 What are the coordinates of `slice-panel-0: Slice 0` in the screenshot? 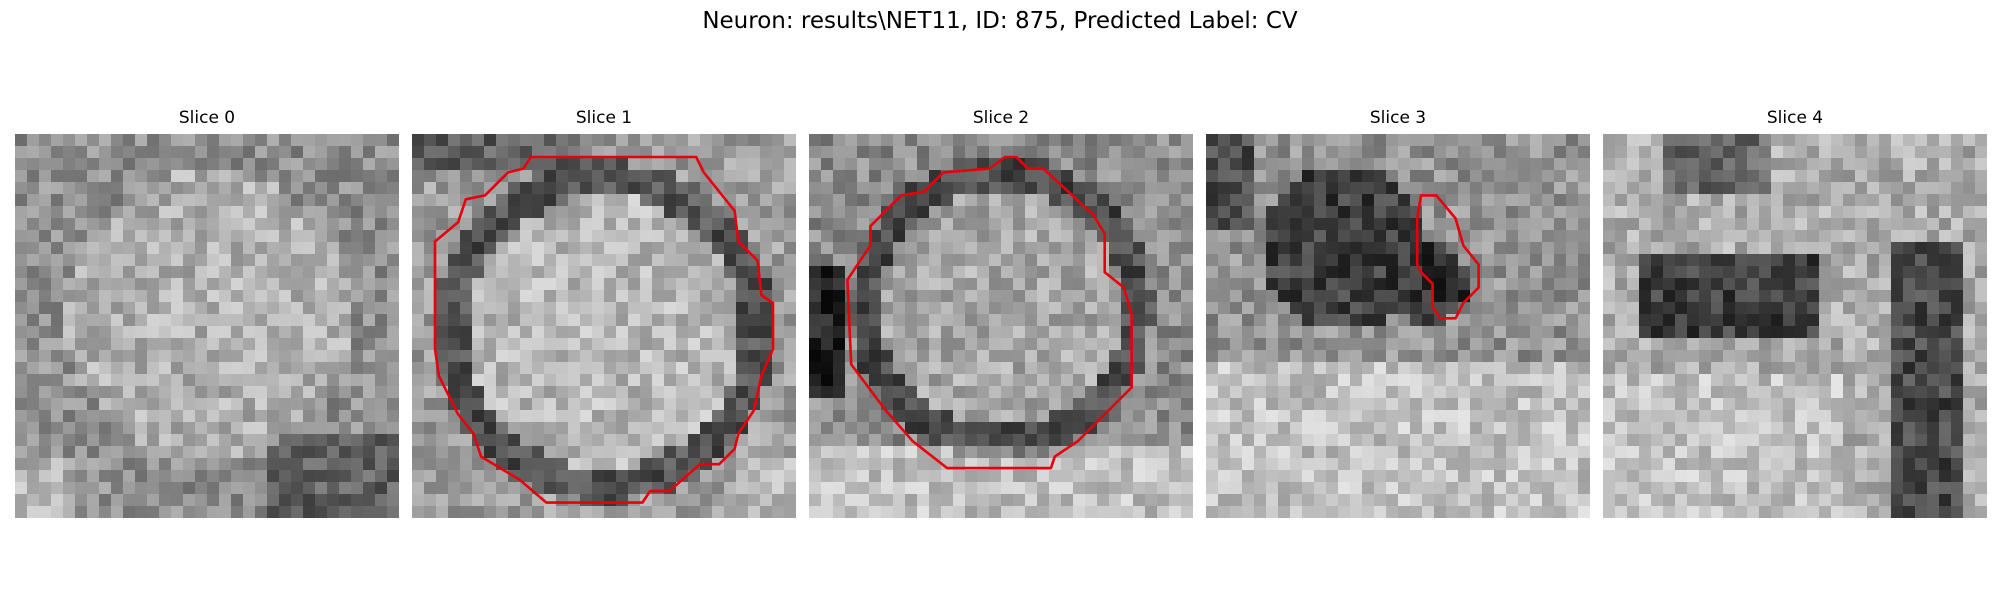 It's located at (207, 313).